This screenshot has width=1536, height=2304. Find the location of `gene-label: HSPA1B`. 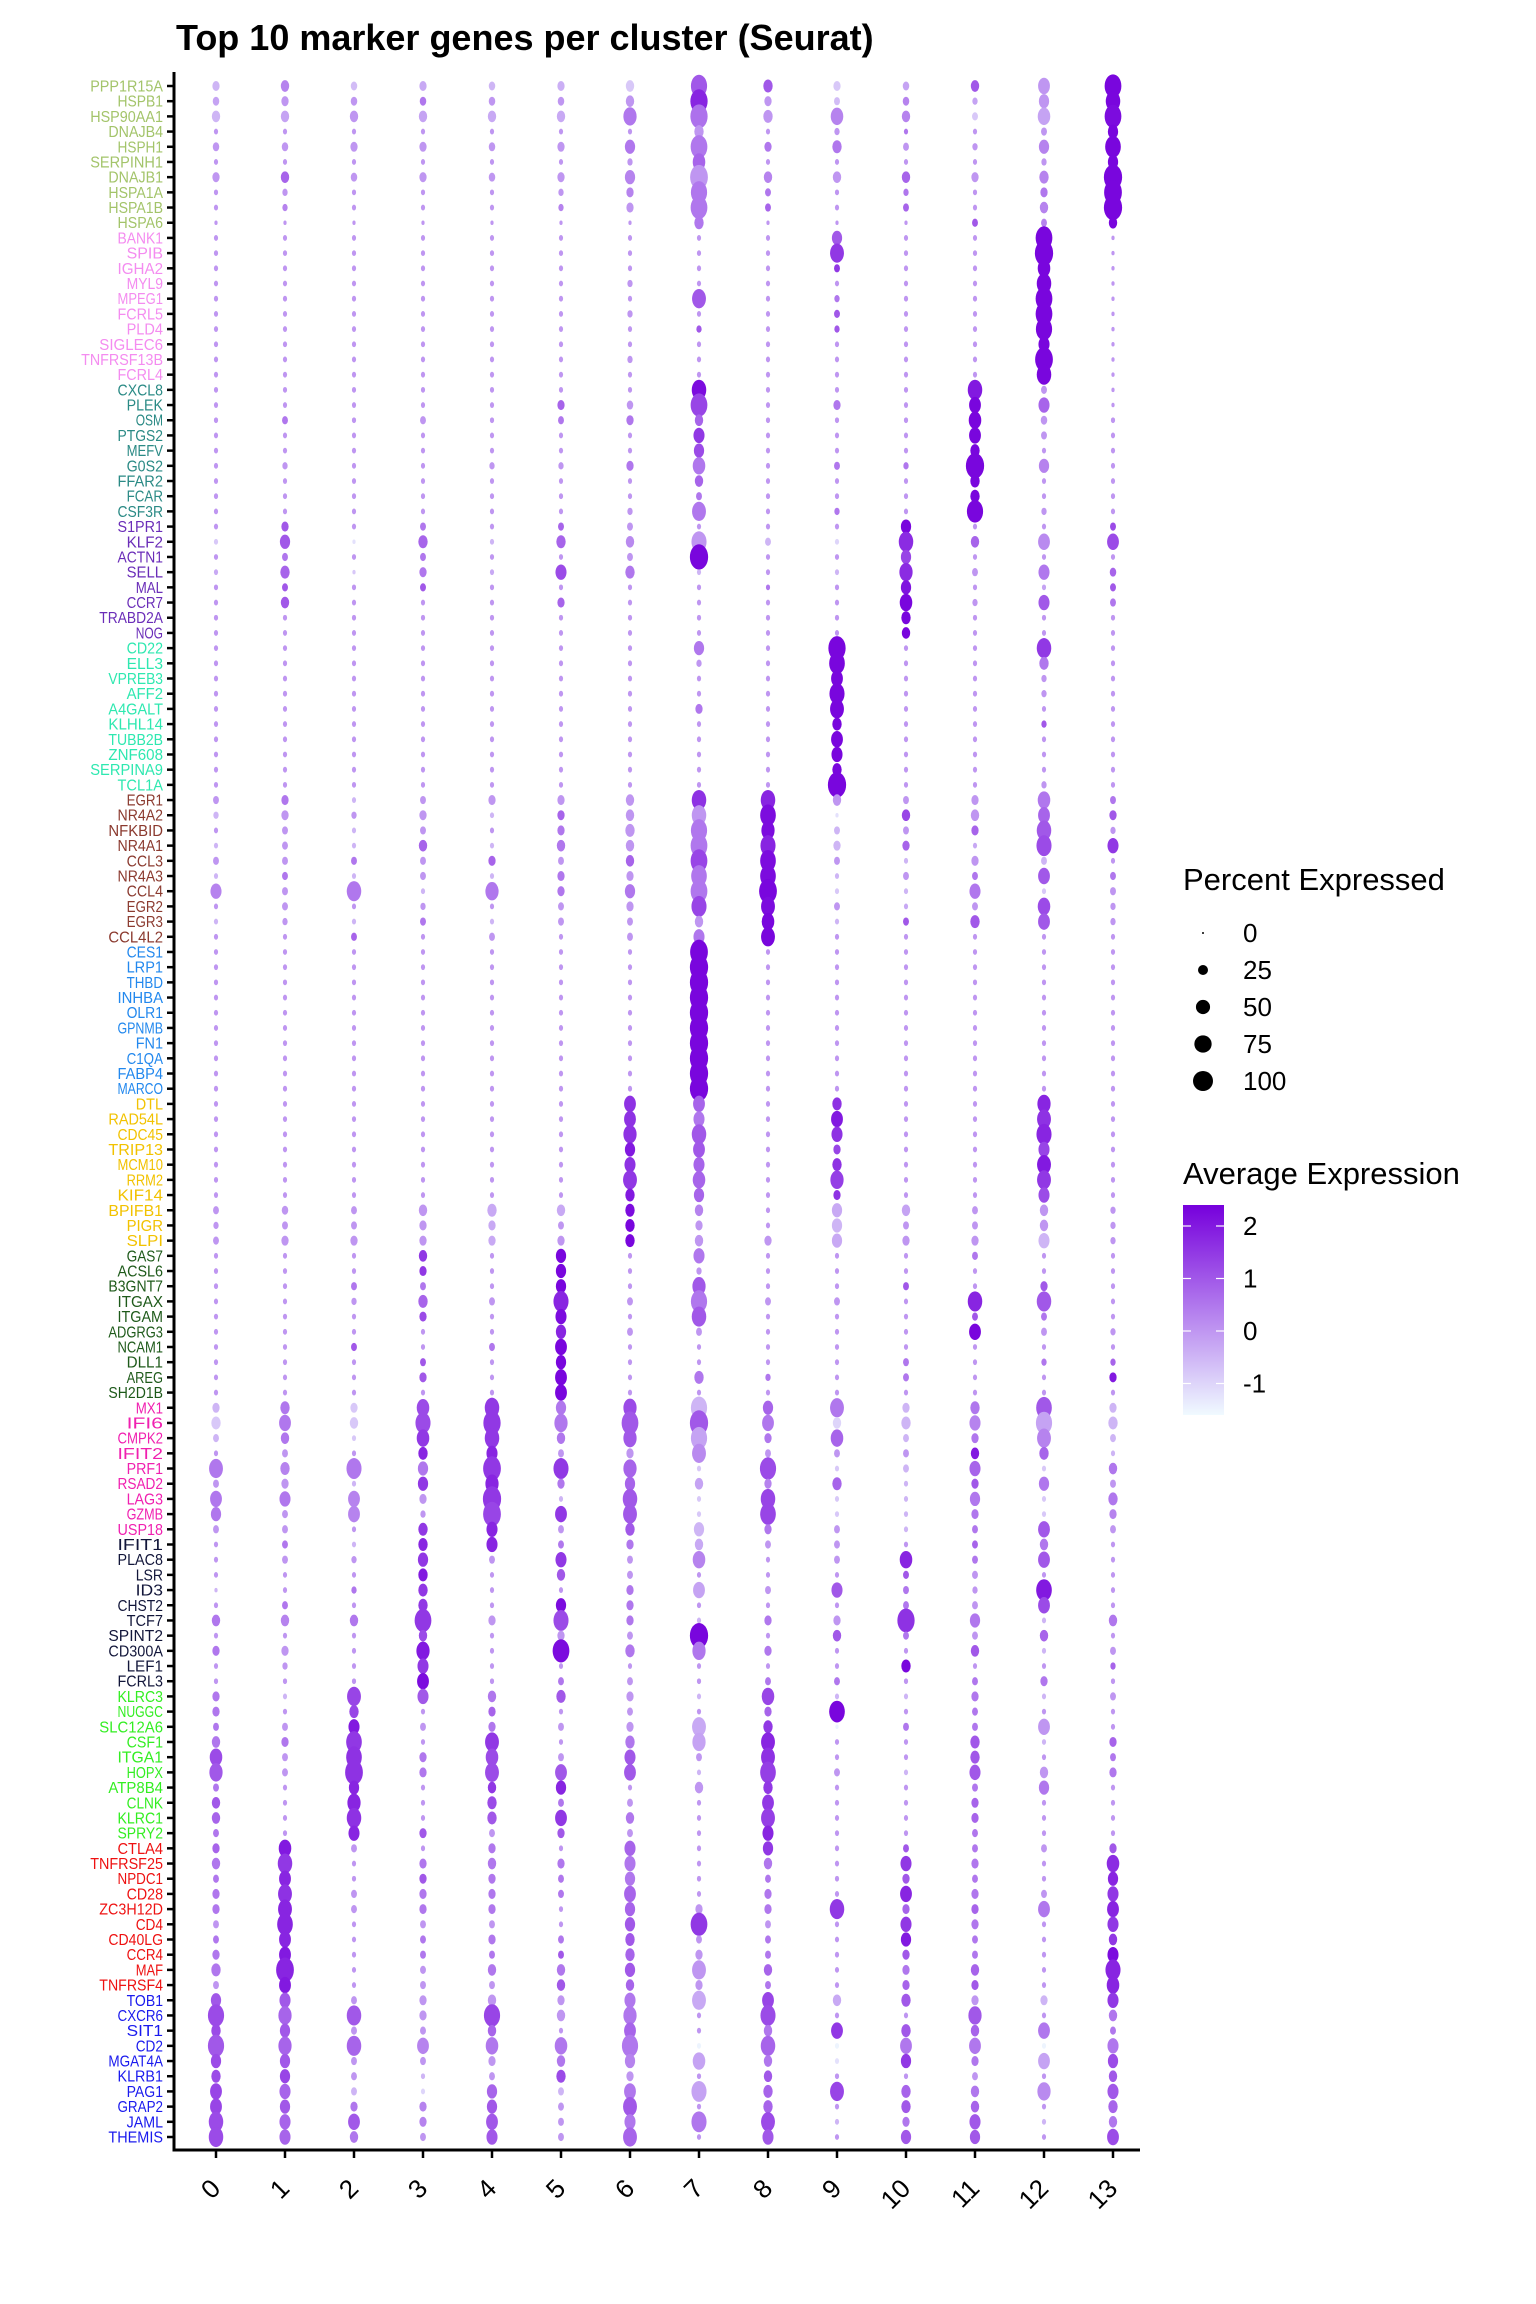

gene-label: HSPA1B is located at coordinates (135, 208).